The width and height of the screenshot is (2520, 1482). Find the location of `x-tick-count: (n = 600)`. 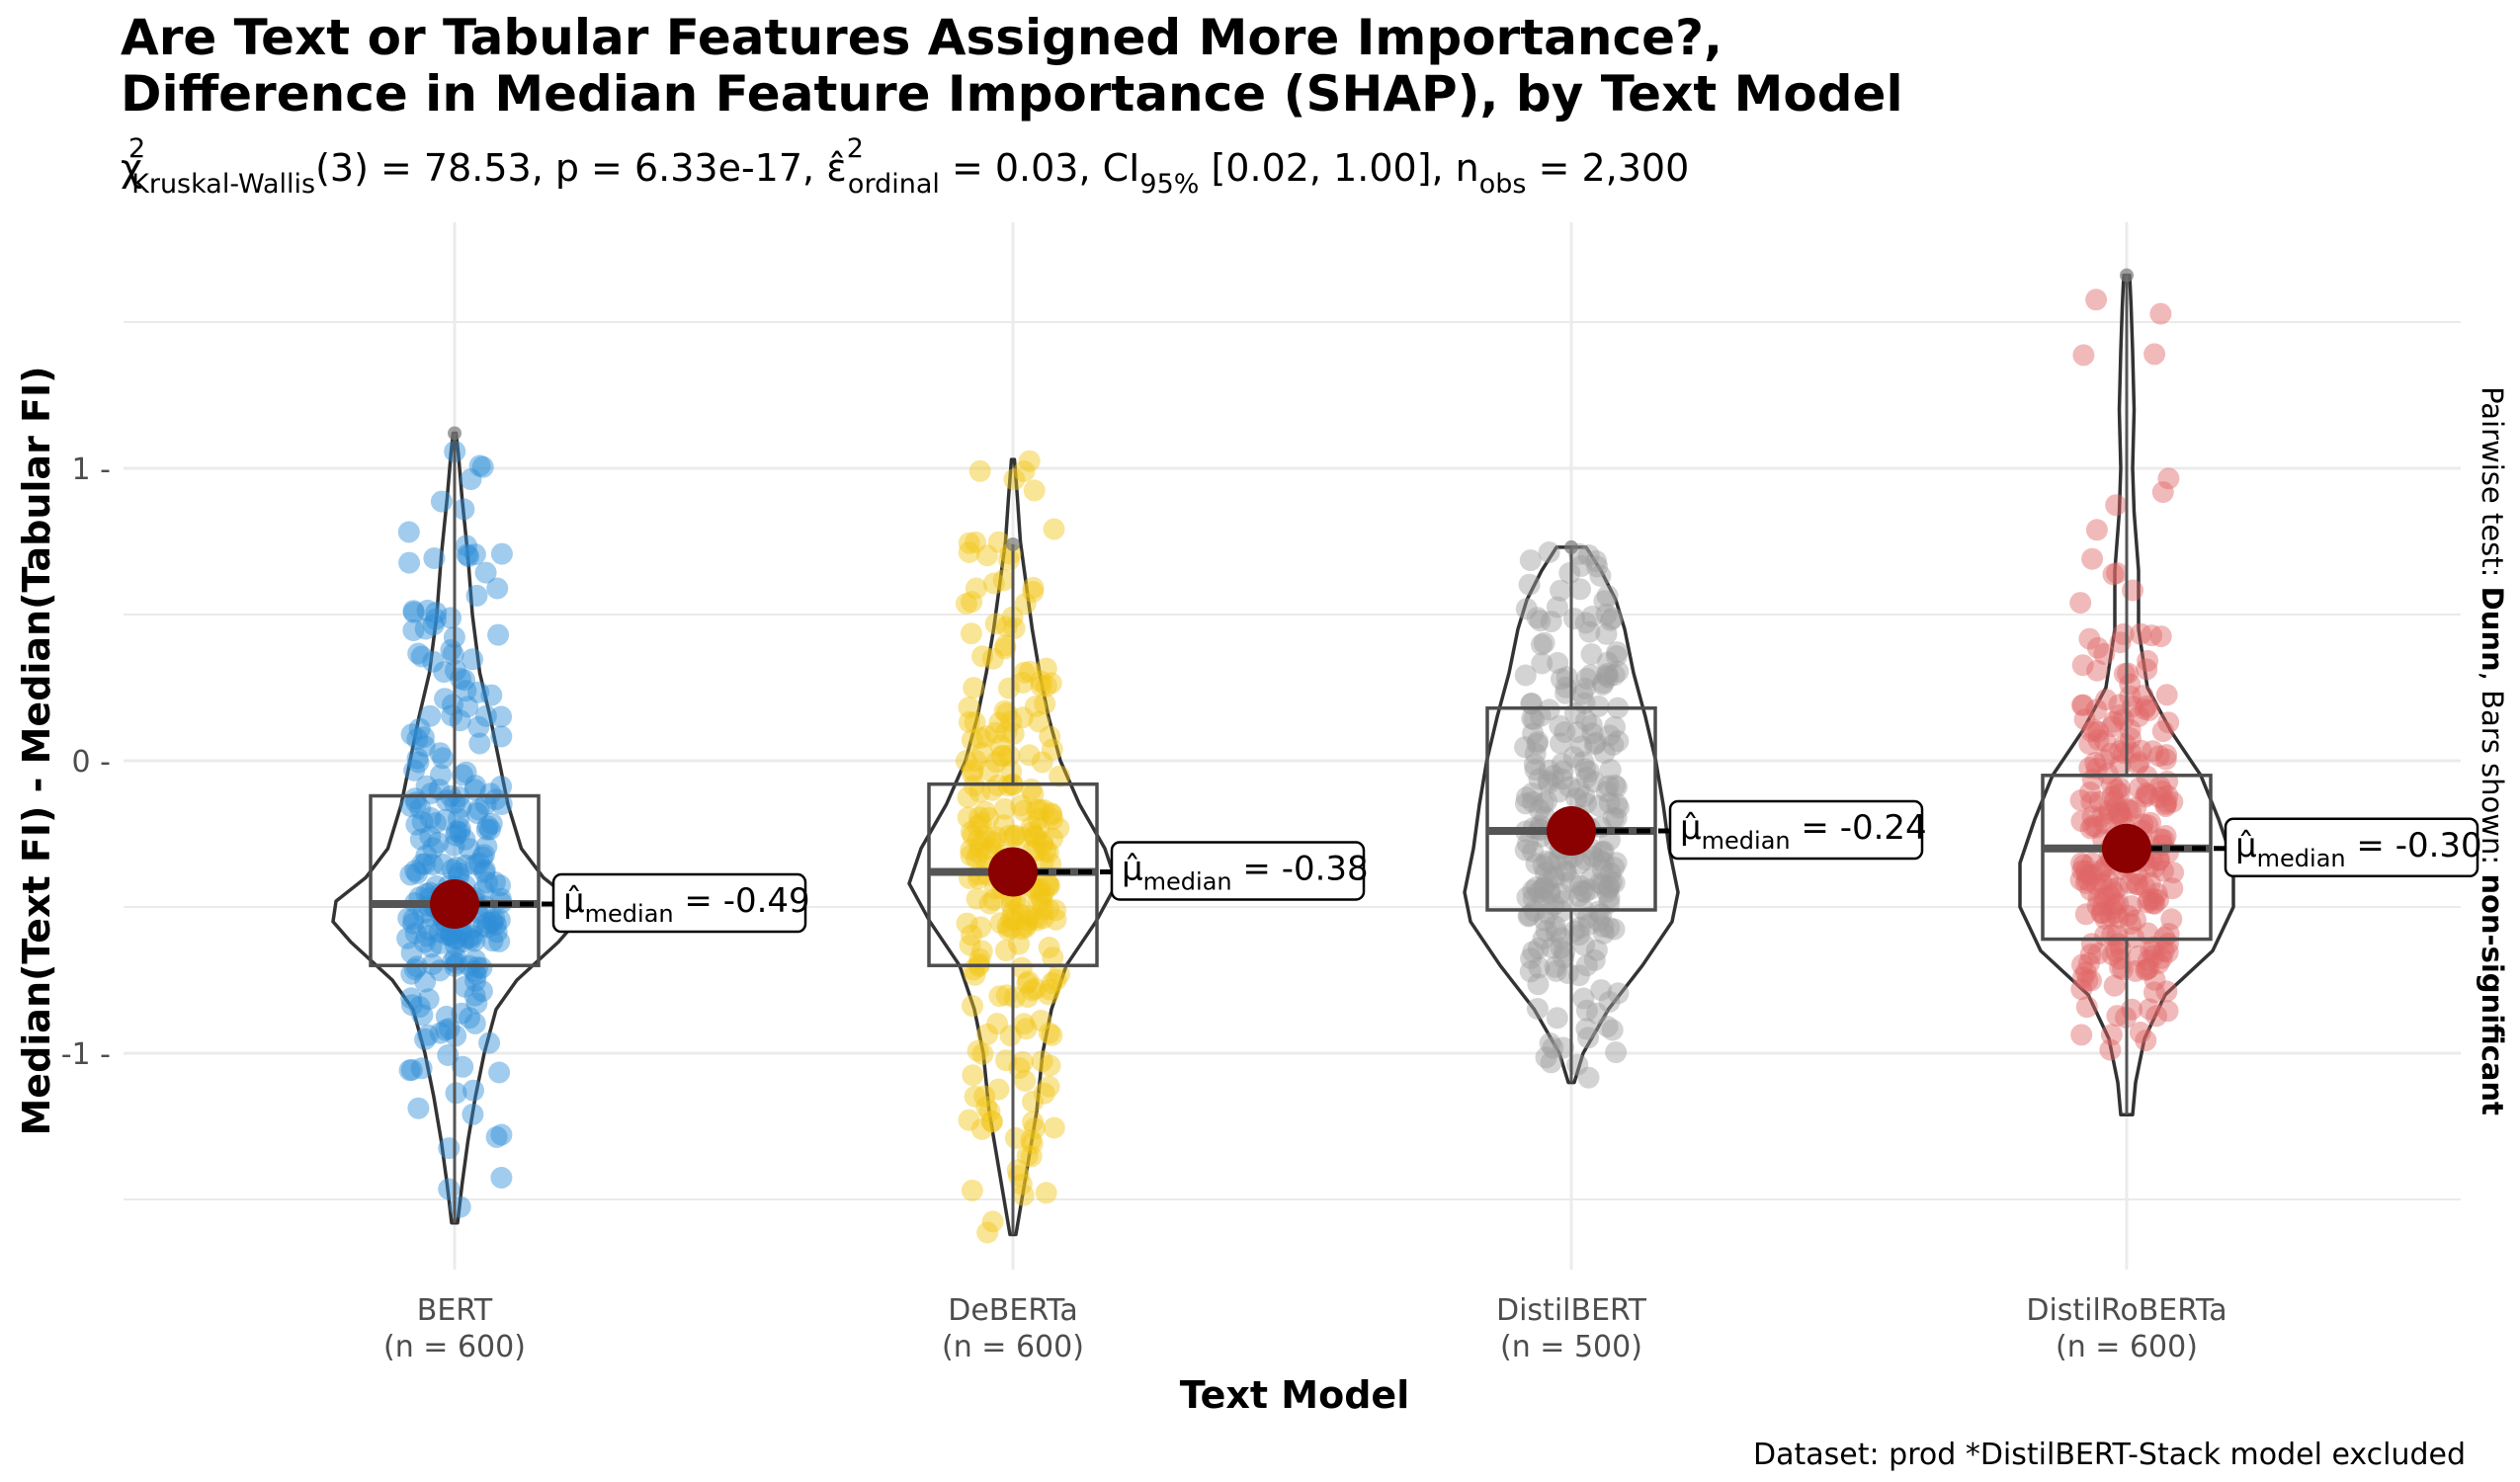

x-tick-count: (n = 600) is located at coordinates (454, 1347).